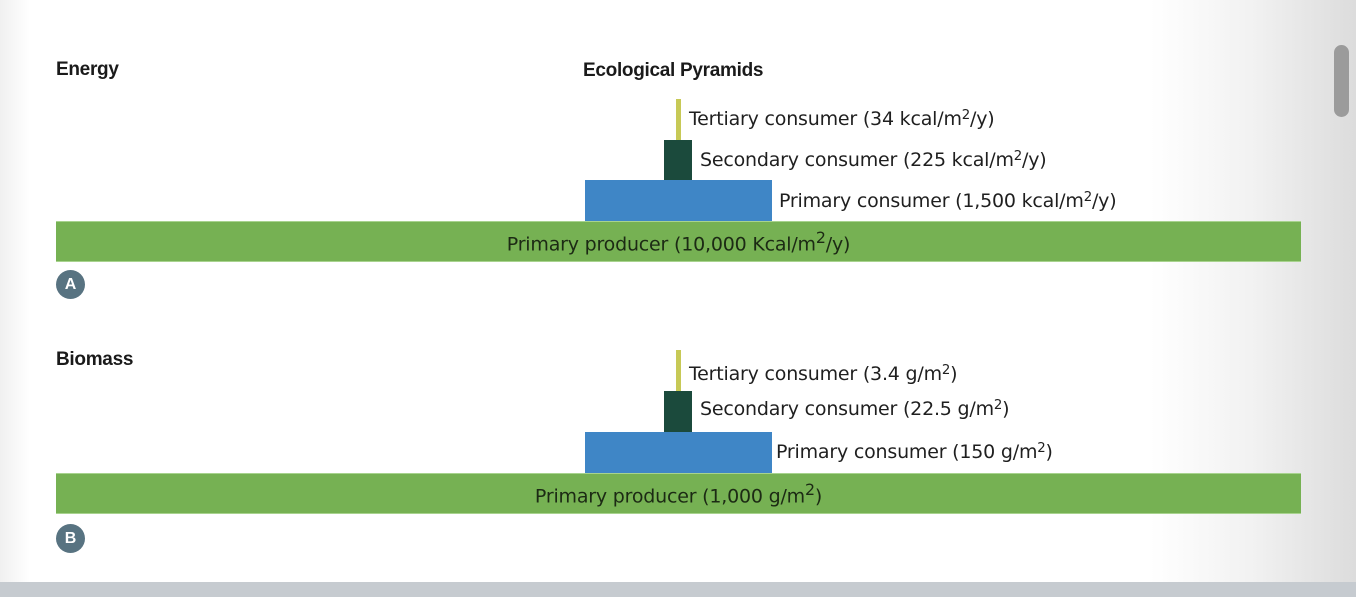 The height and width of the screenshot is (597, 1356). What do you see at coordinates (873, 160) in the screenshot?
I see `secondary-consumer-label: Secondary consumer (225 kcal/m2/y)` at bounding box center [873, 160].